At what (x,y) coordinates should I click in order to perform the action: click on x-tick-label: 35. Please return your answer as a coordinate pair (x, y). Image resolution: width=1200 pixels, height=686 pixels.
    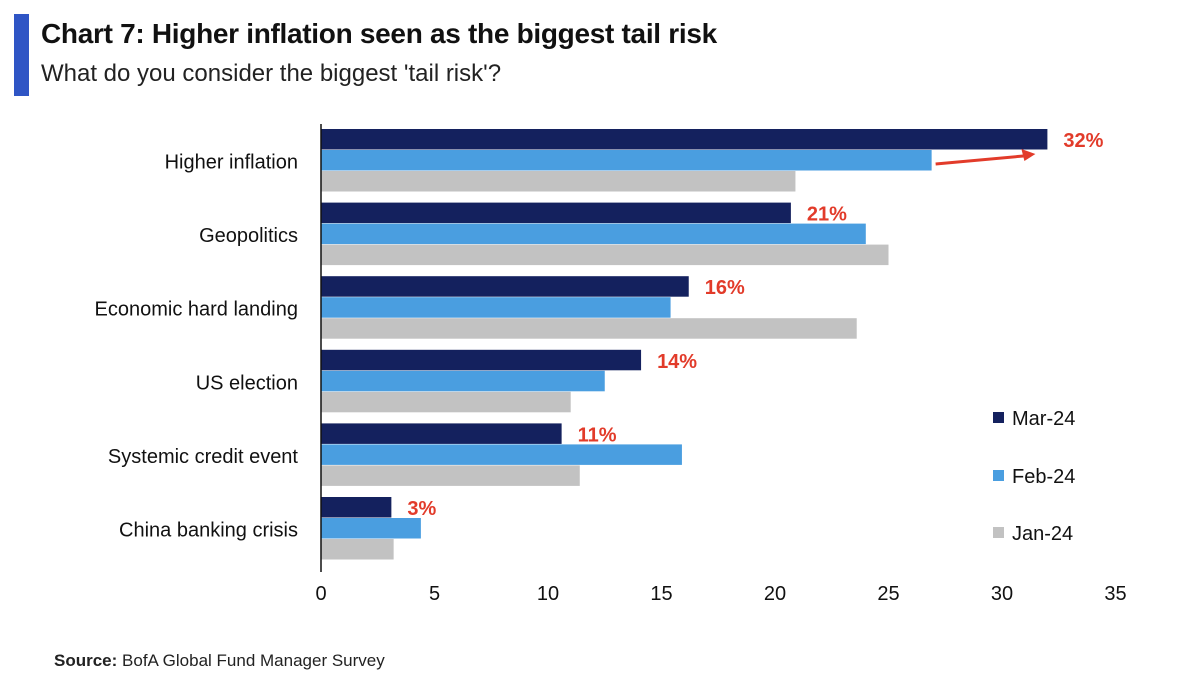
    Looking at the image, I should click on (1115, 594).